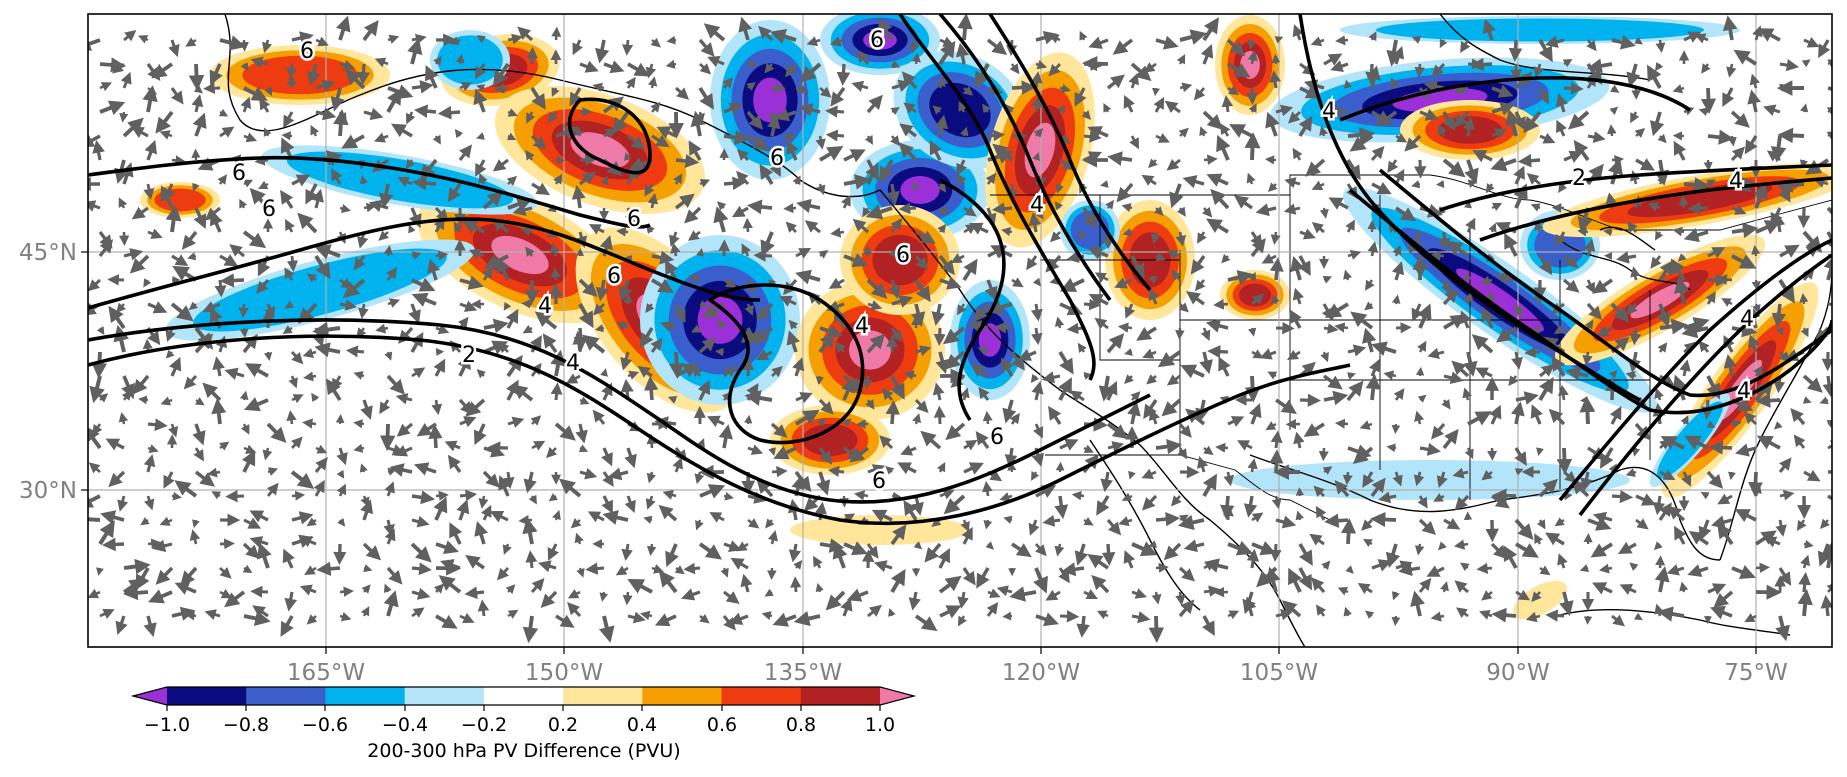 This screenshot has height=777, width=1847. What do you see at coordinates (48, 491) in the screenshot?
I see `lat-label: 30°N` at bounding box center [48, 491].